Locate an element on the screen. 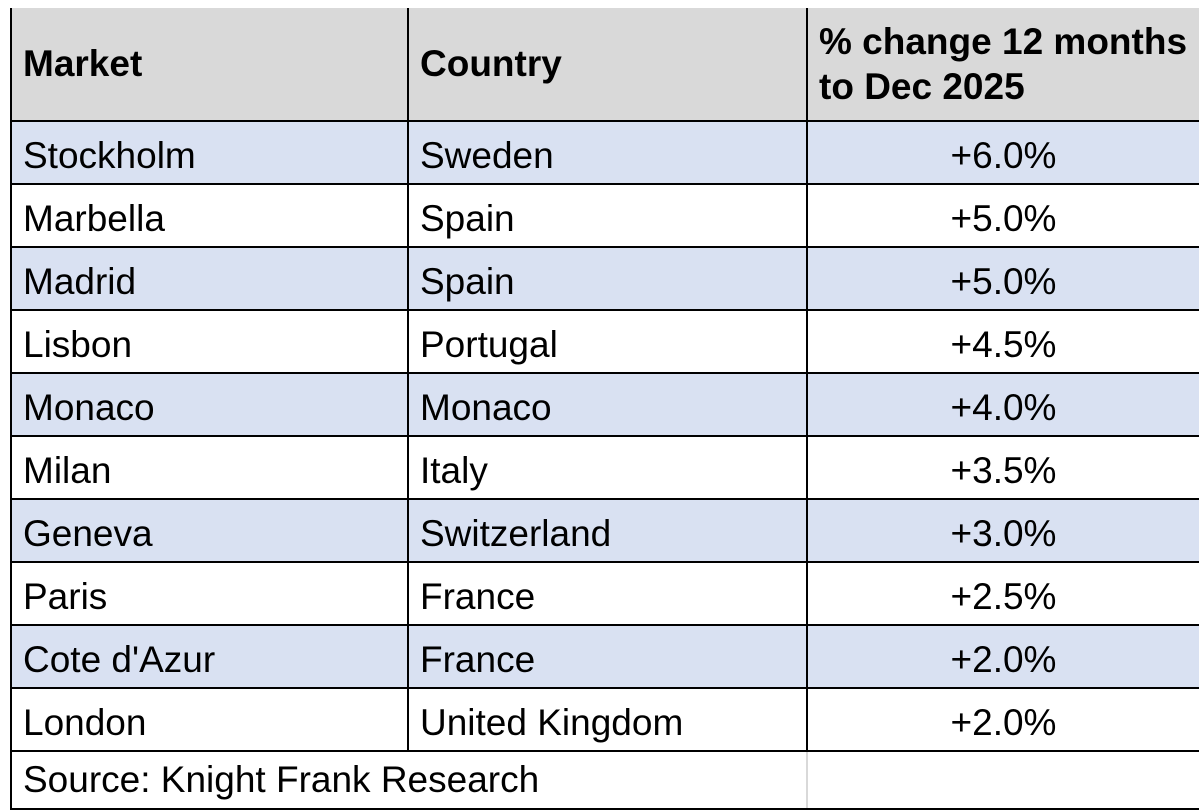  change-cell: +4.0% is located at coordinates (1003, 405).